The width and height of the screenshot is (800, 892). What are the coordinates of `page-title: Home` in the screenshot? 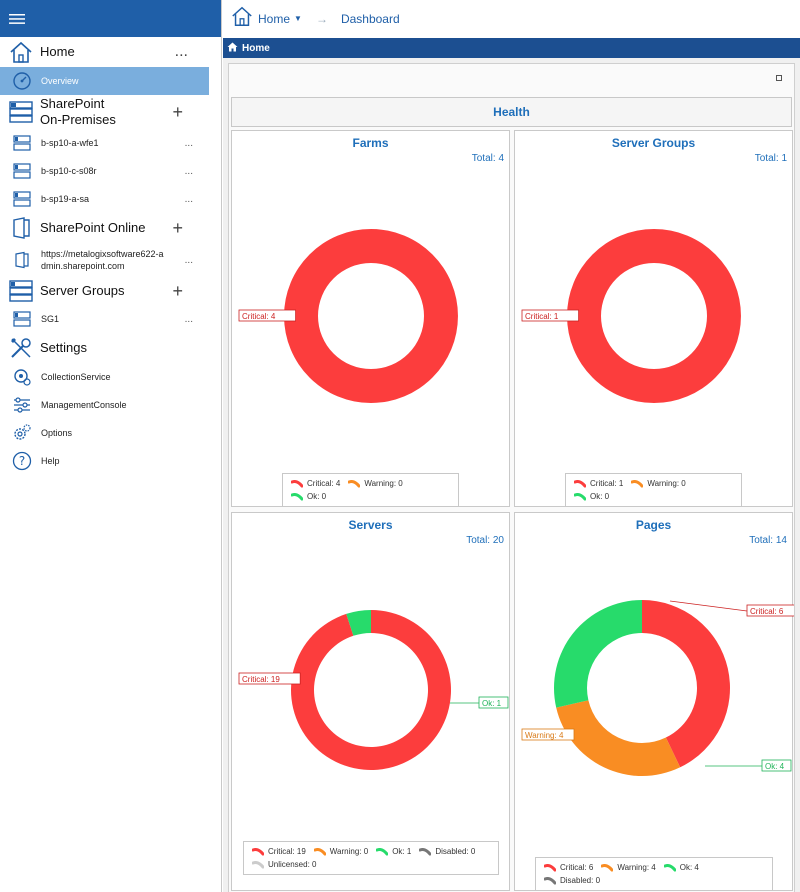 It's located at (256, 48).